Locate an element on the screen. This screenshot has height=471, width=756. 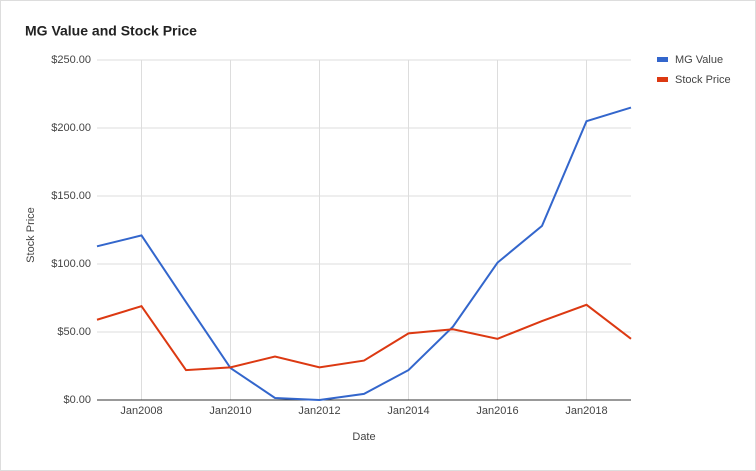
x-tick-label: Jan2008 is located at coordinates (141, 411).